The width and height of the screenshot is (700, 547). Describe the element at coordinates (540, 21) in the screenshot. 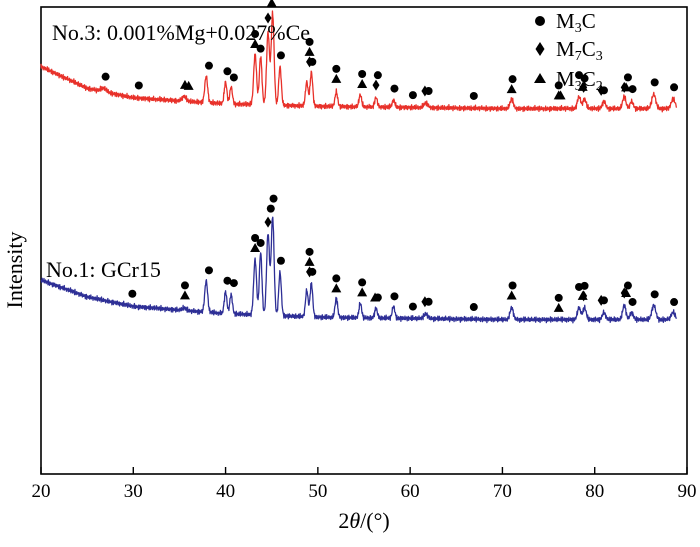

I see `legend-circle-marker` at that location.